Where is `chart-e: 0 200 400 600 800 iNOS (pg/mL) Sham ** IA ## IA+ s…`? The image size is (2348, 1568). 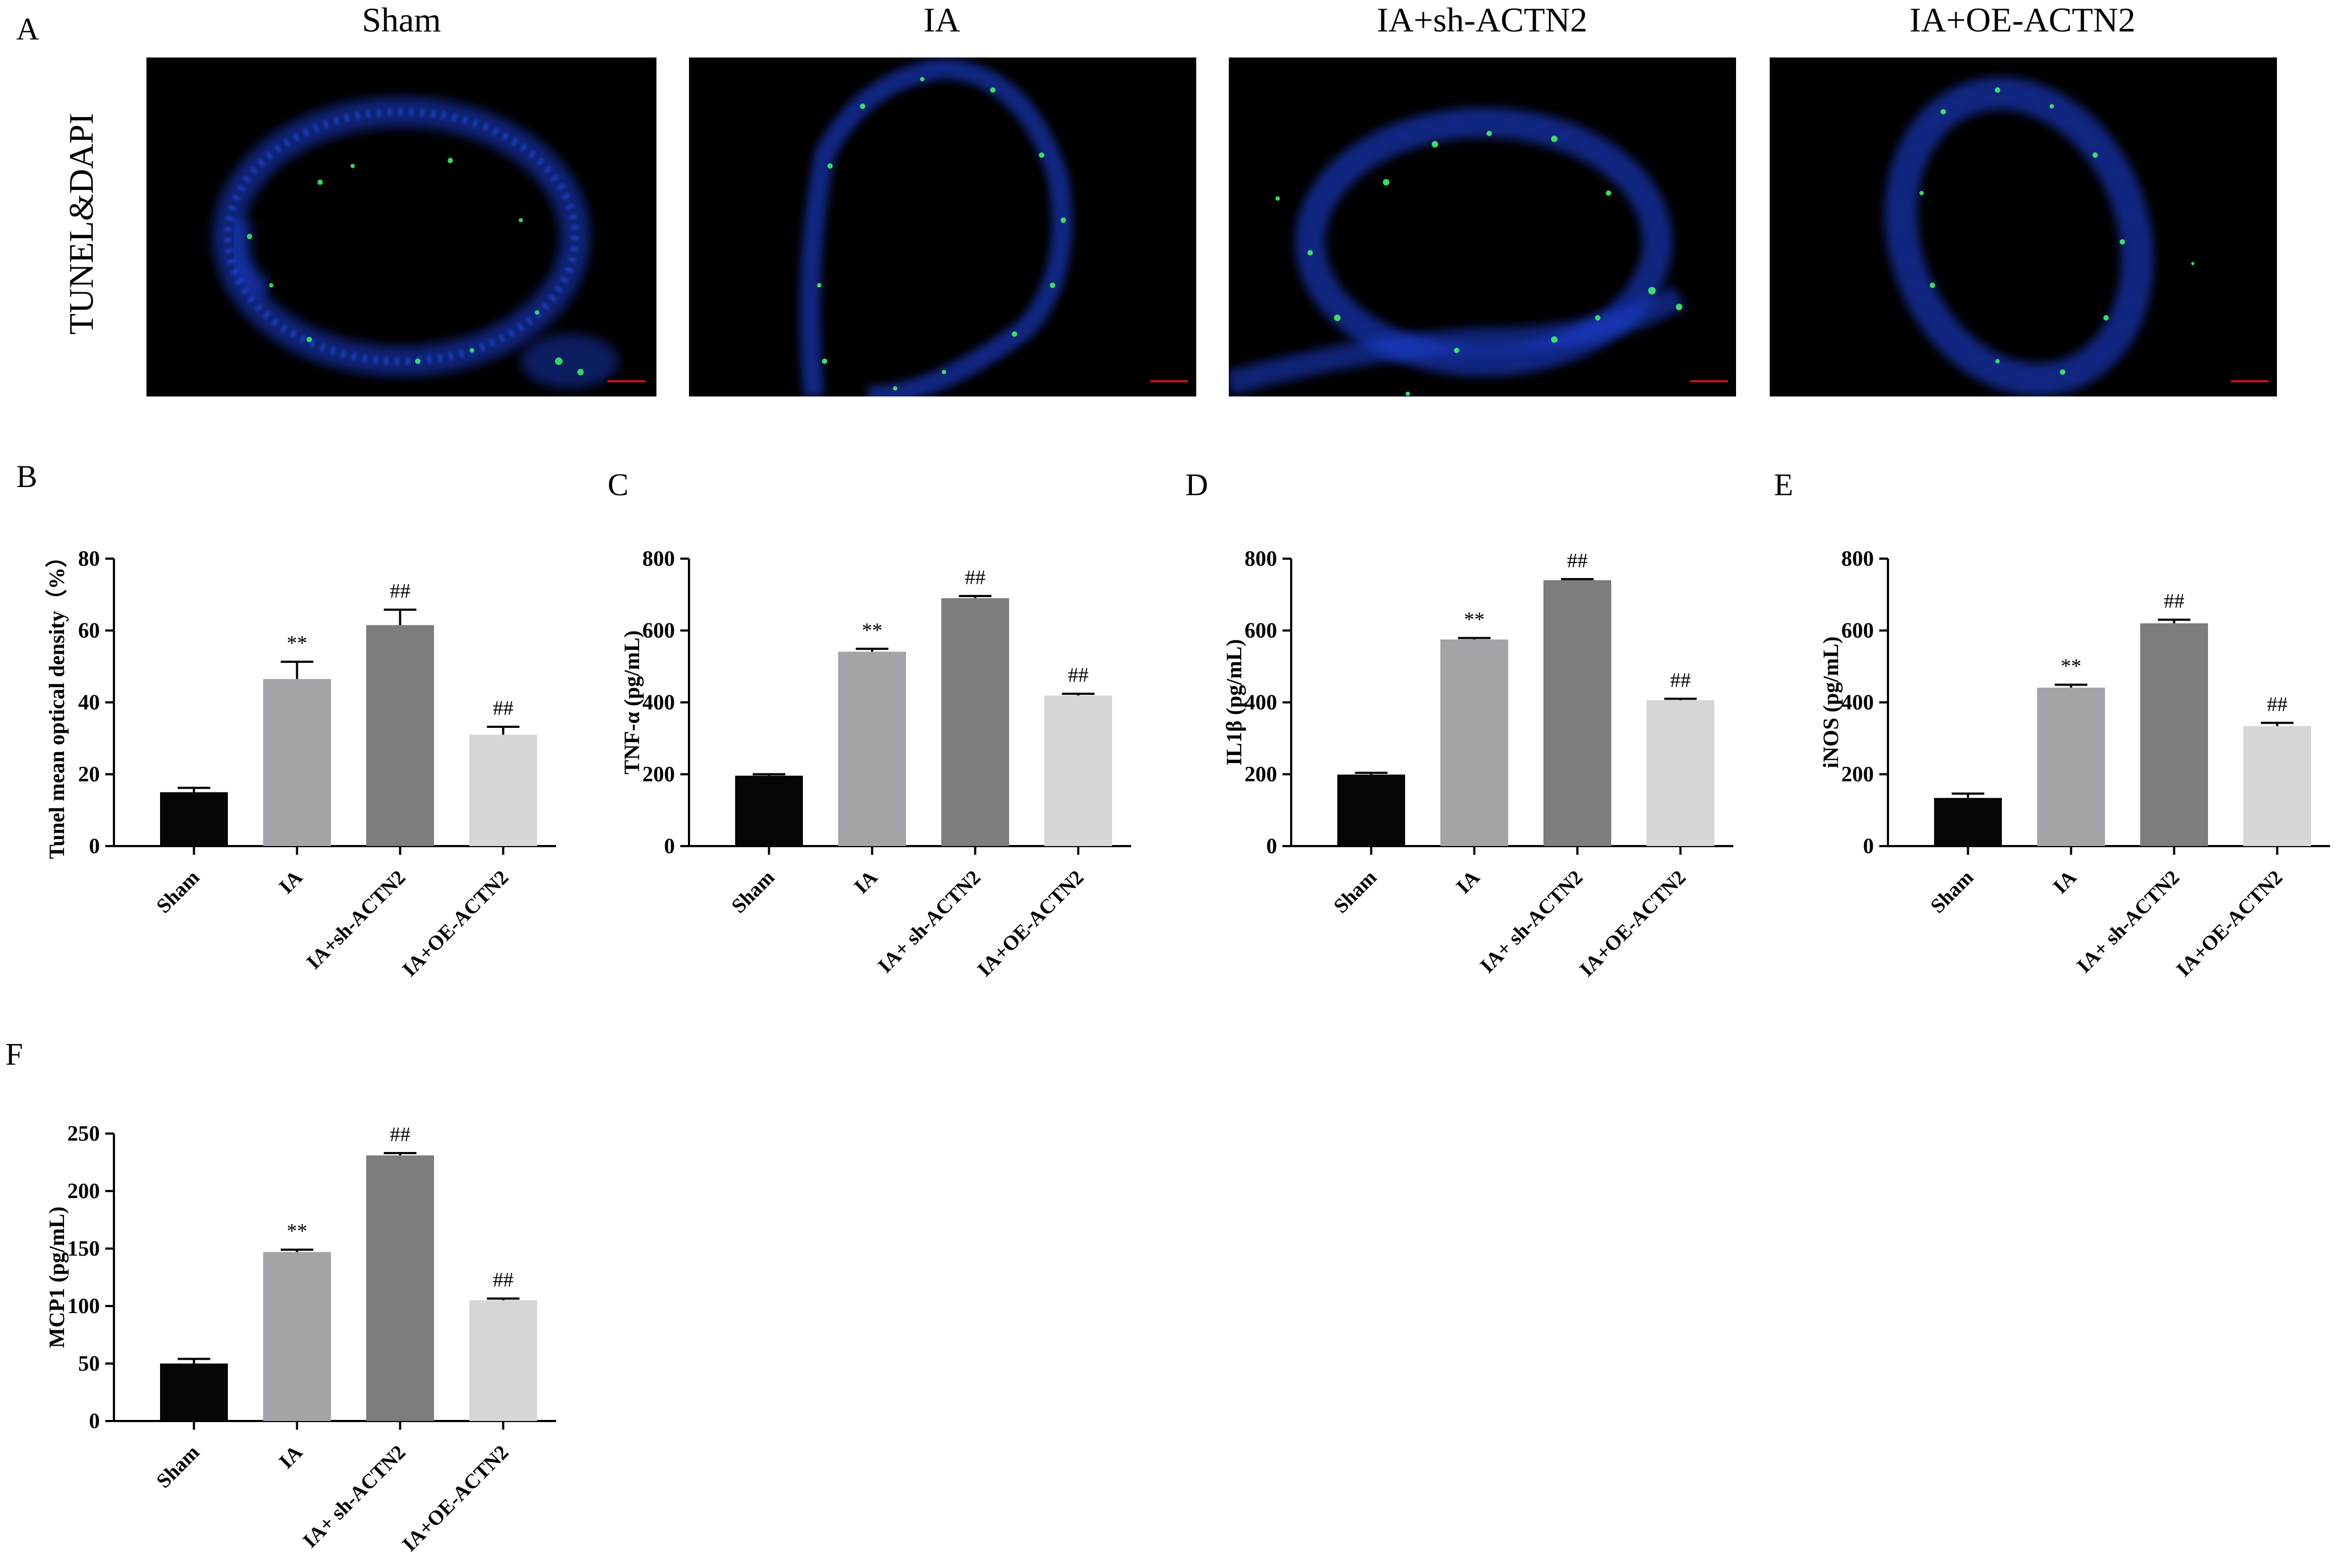
chart-e: 0 200 400 600 800 iNOS (pg/mL) Sham ** IA ## IA+ s… is located at coordinates (2061, 777).